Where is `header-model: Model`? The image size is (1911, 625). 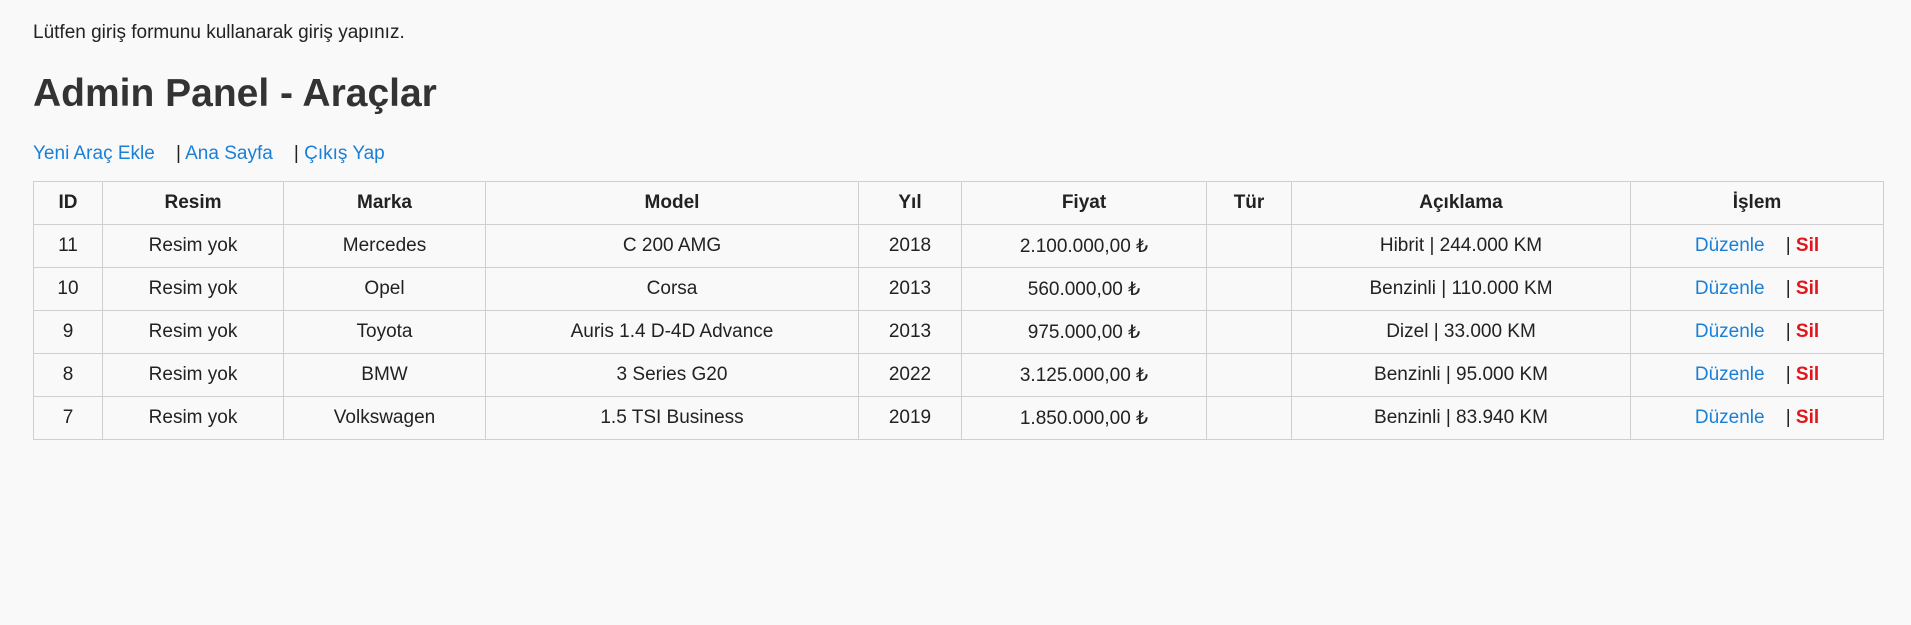 header-model: Model is located at coordinates (672, 203).